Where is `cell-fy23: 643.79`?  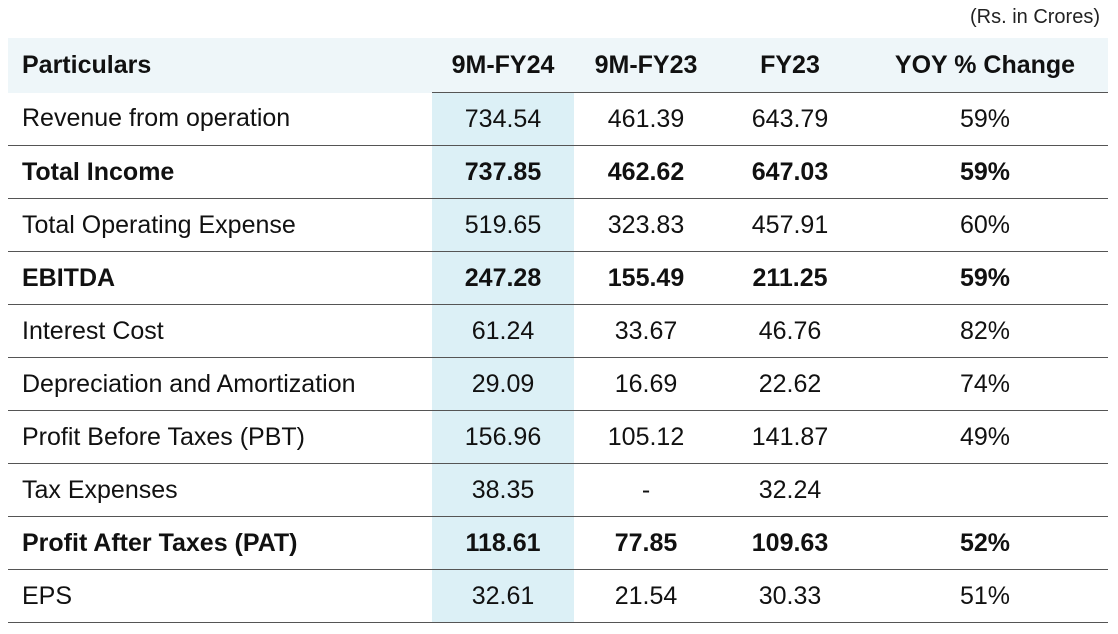
cell-fy23: 643.79 is located at coordinates (790, 119).